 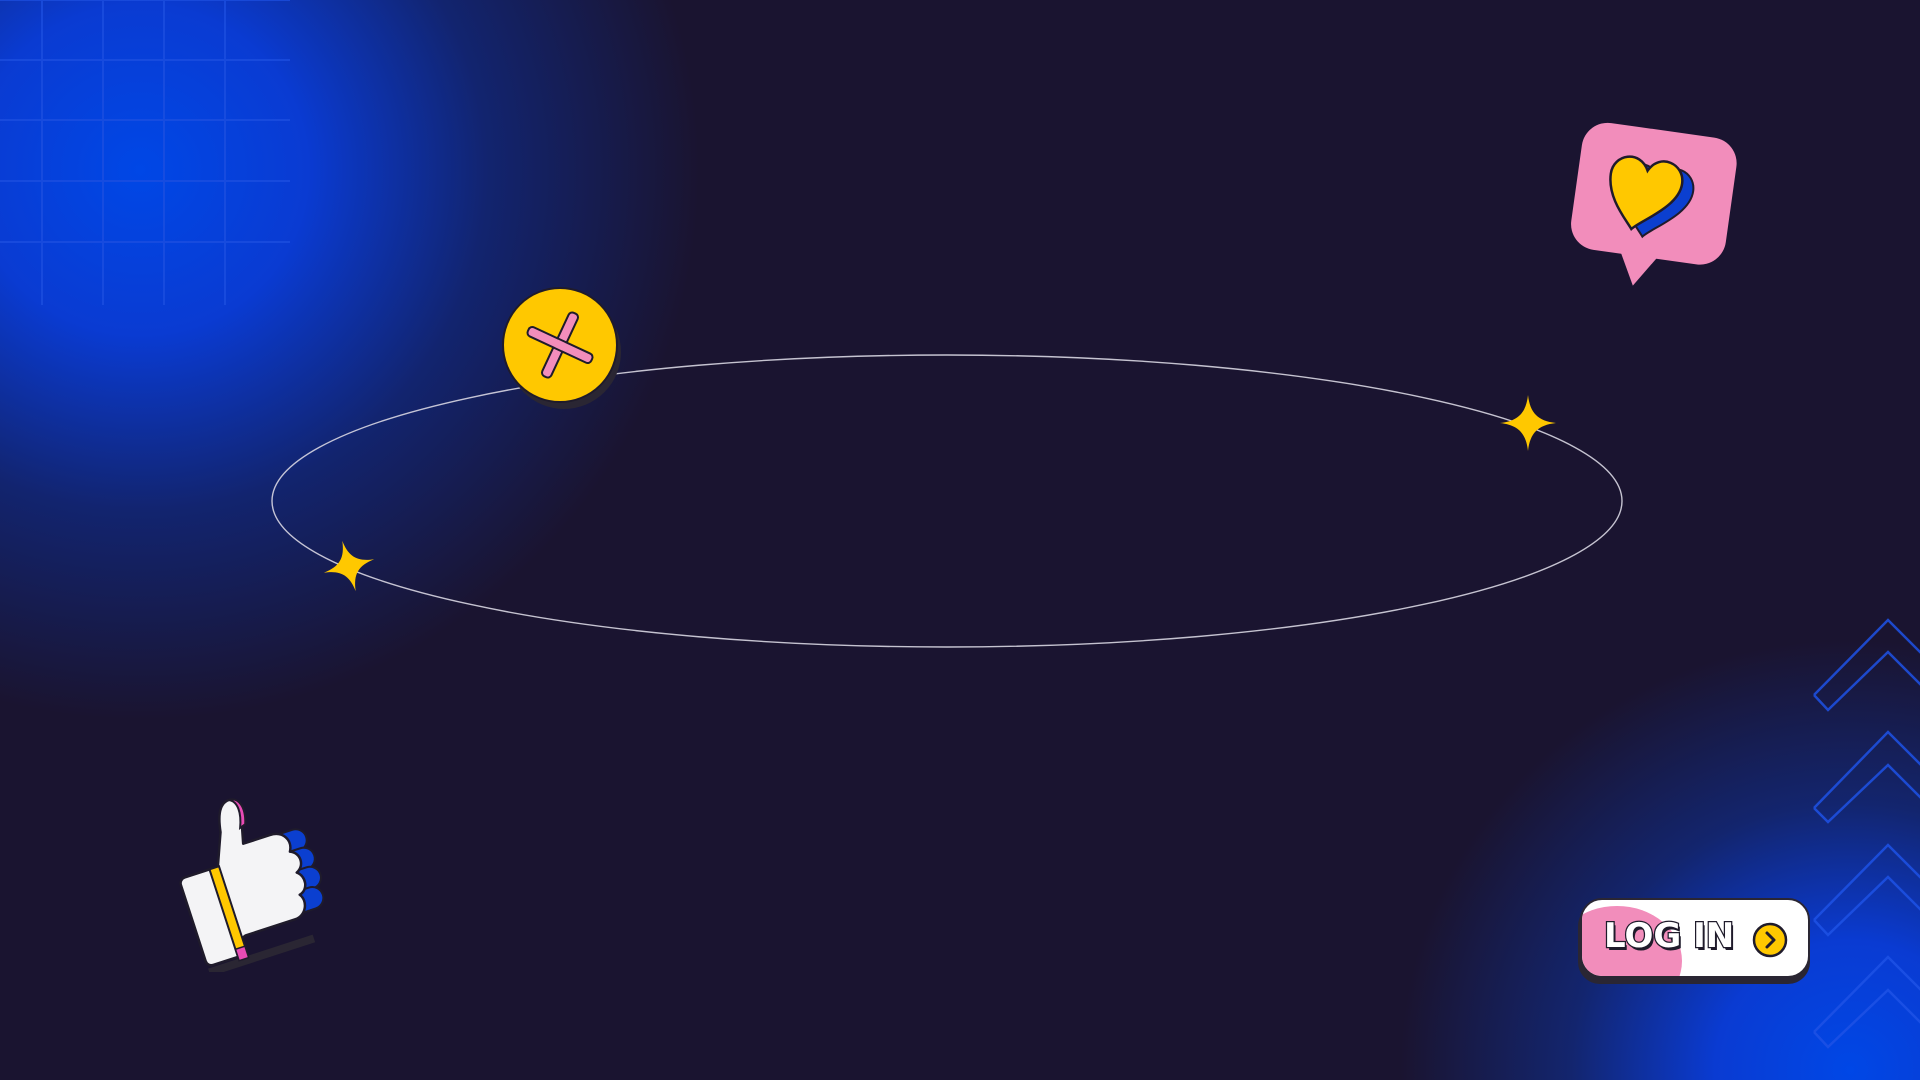 I want to click on login-button-face: LOG IN, so click(x=1695, y=938).